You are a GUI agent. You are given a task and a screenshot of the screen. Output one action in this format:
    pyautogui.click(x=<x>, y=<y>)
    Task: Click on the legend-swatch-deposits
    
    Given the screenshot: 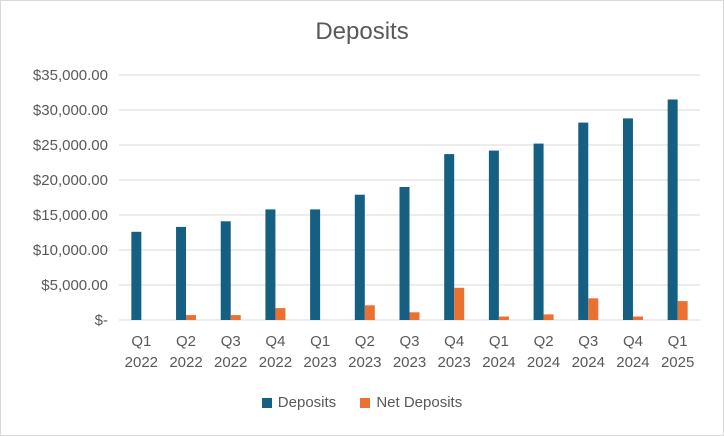 What is the action you would take?
    pyautogui.click(x=266, y=402)
    